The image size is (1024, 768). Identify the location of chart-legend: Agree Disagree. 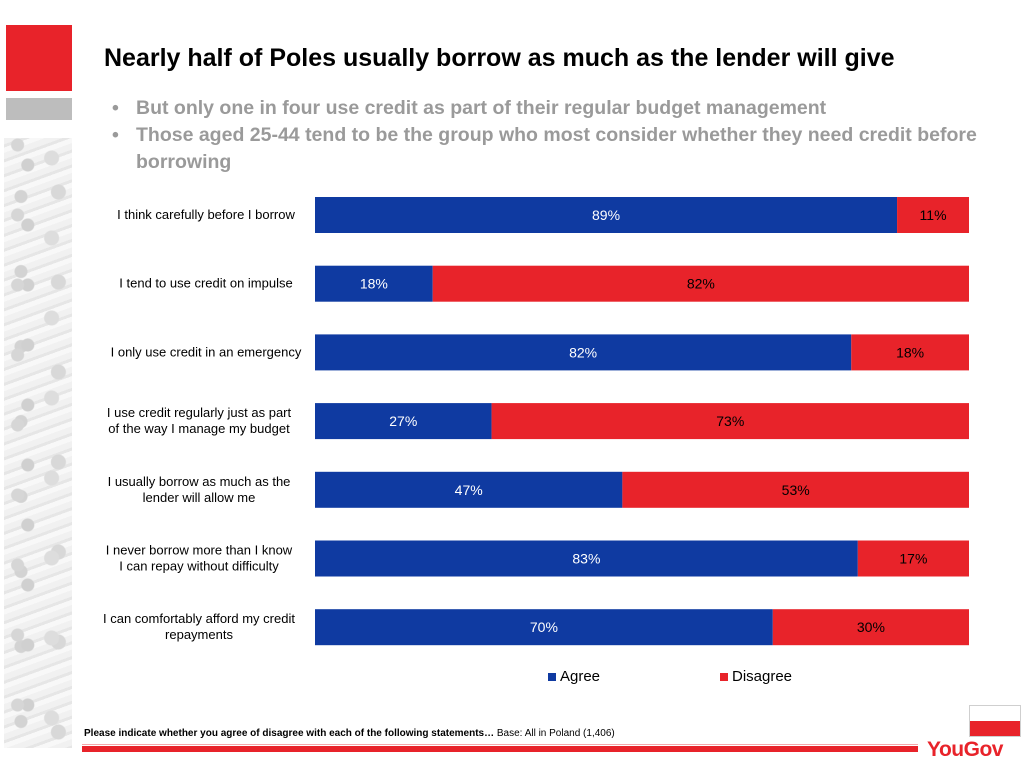
(720, 676).